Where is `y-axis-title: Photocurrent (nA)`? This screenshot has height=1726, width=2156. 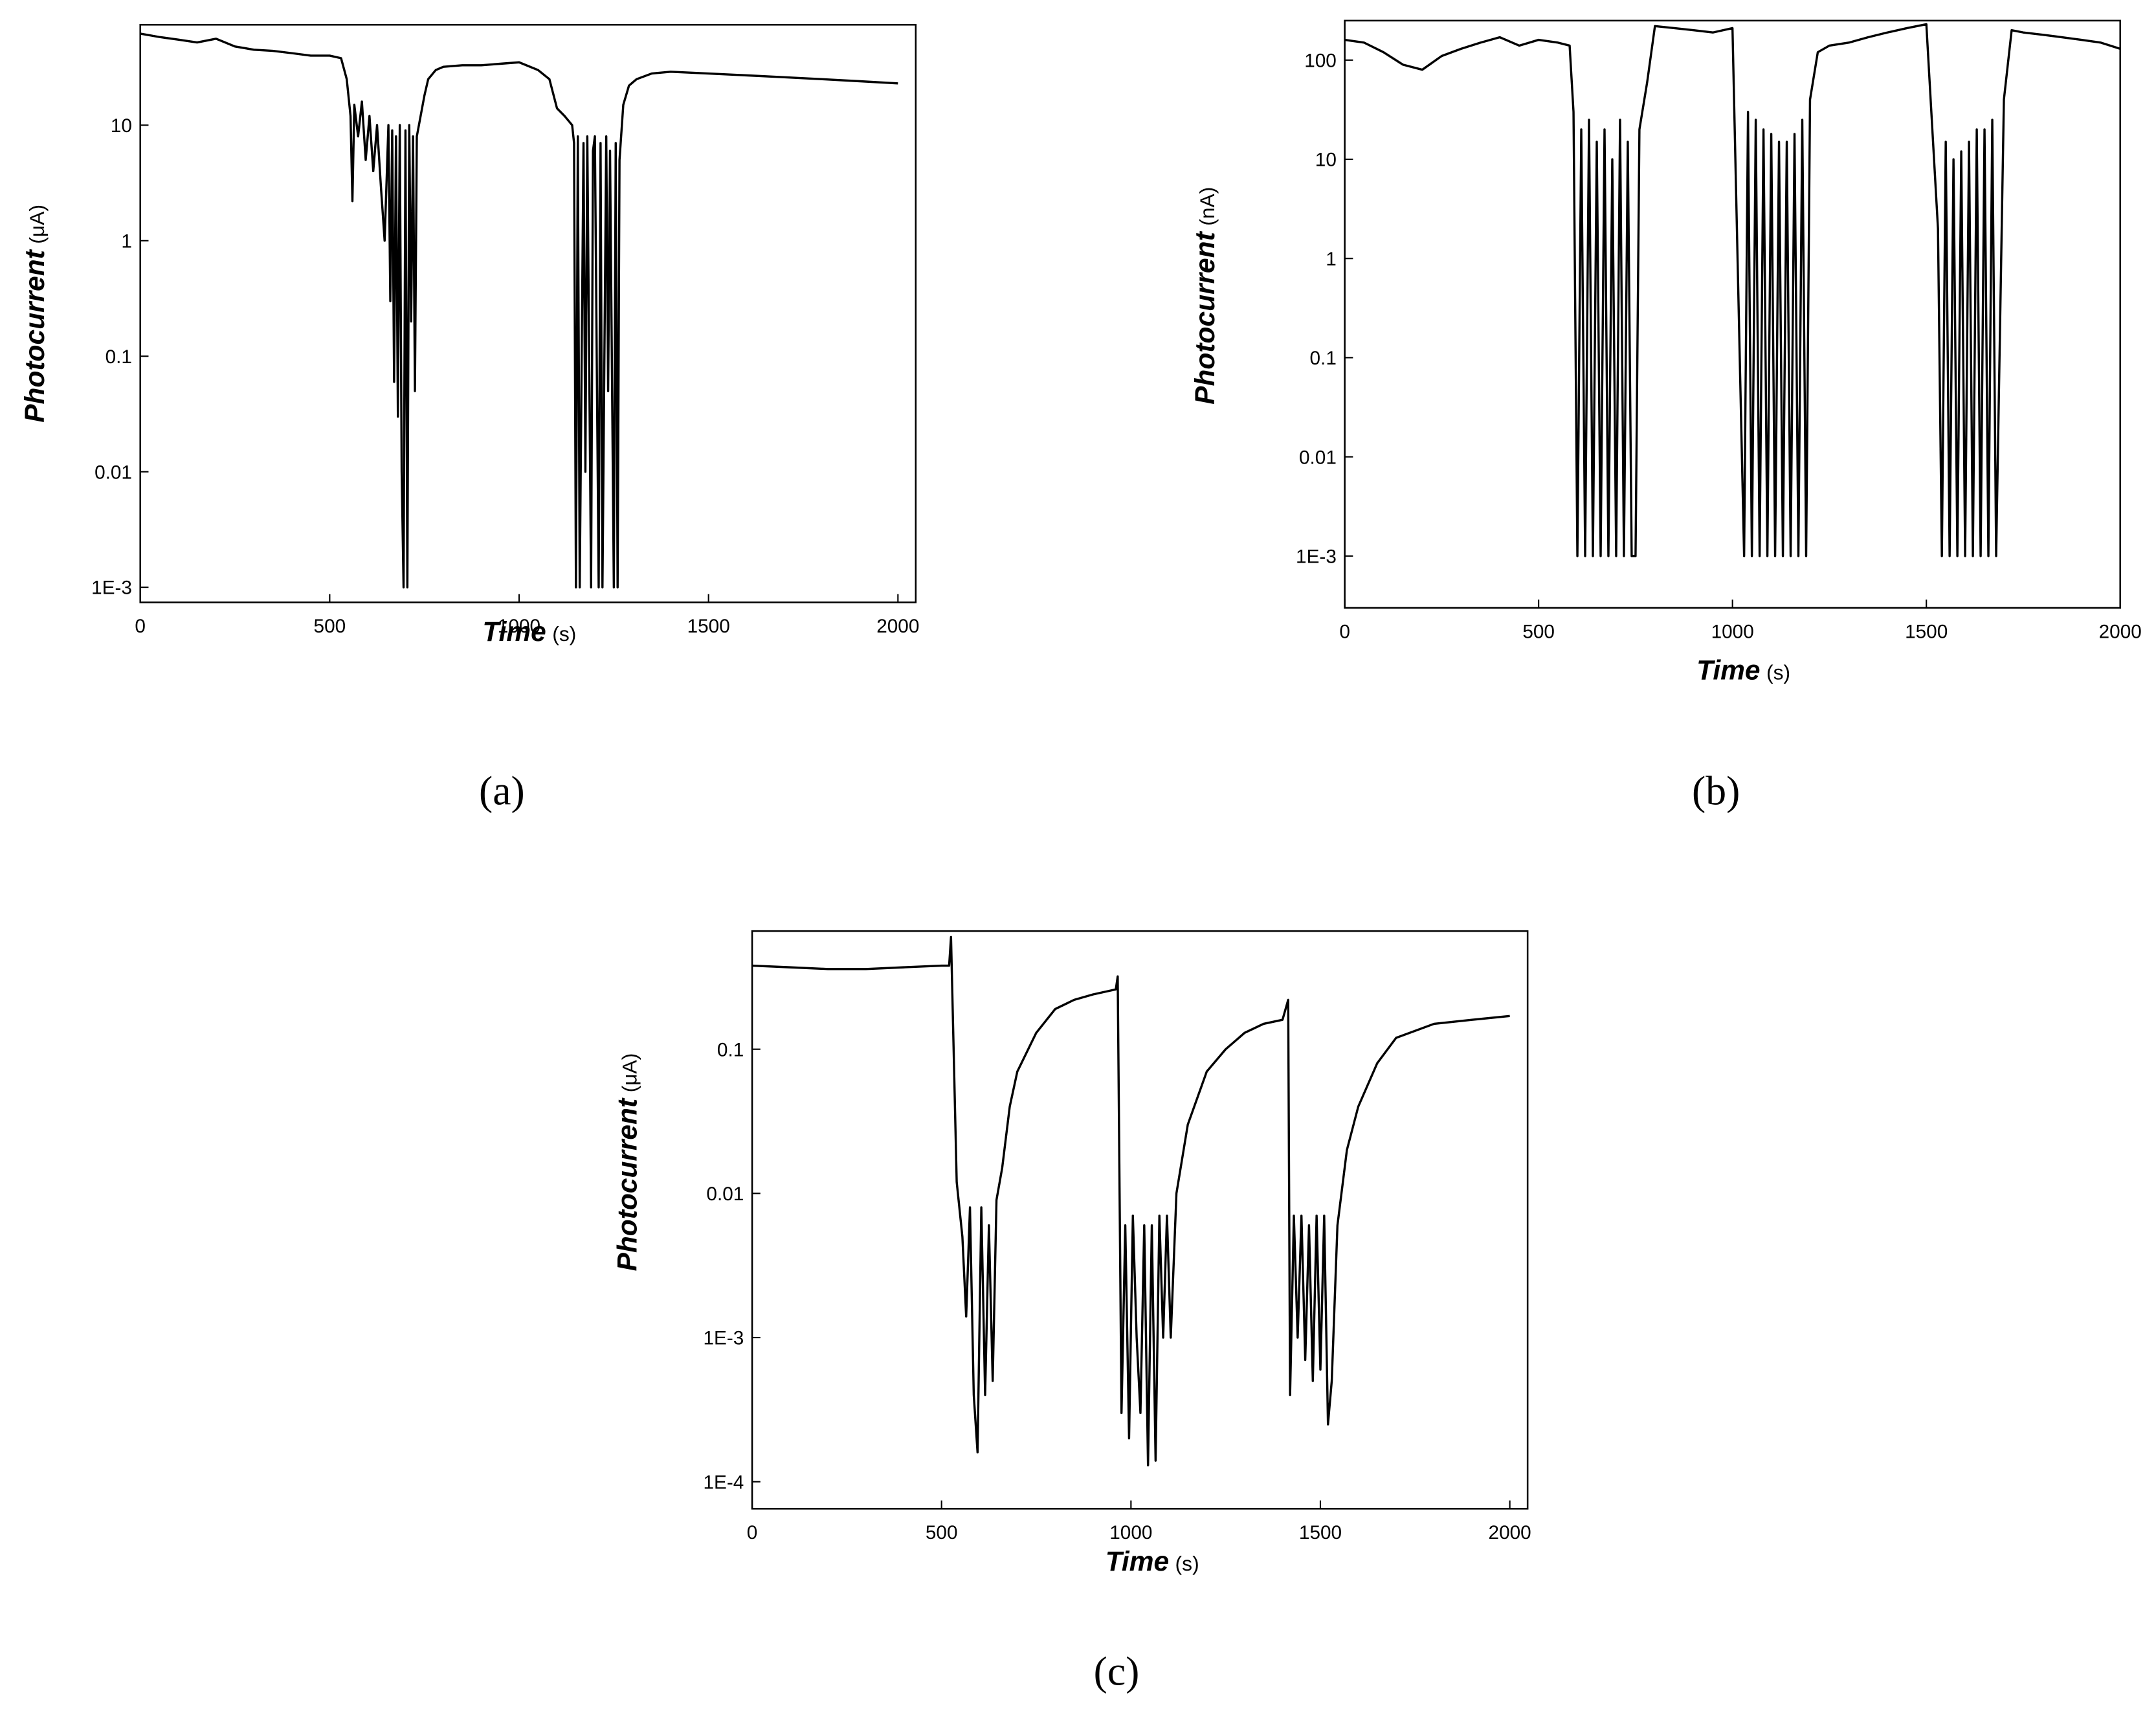 y-axis-title: Photocurrent (nA) is located at coordinates (1205, 296).